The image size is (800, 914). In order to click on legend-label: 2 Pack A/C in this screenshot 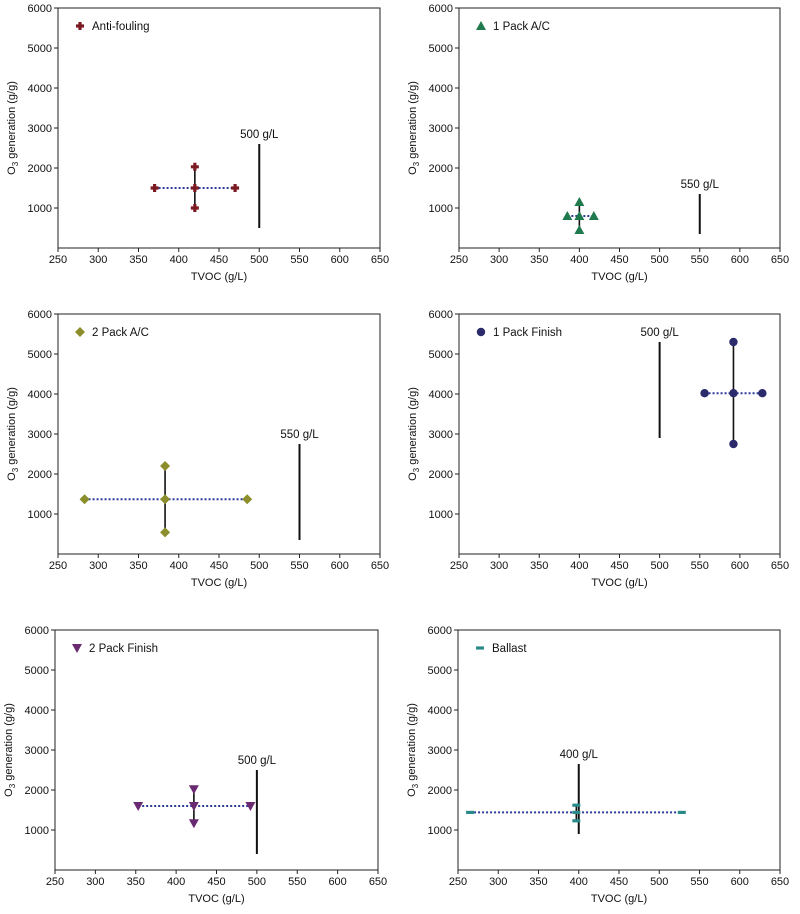, I will do `click(120, 333)`.